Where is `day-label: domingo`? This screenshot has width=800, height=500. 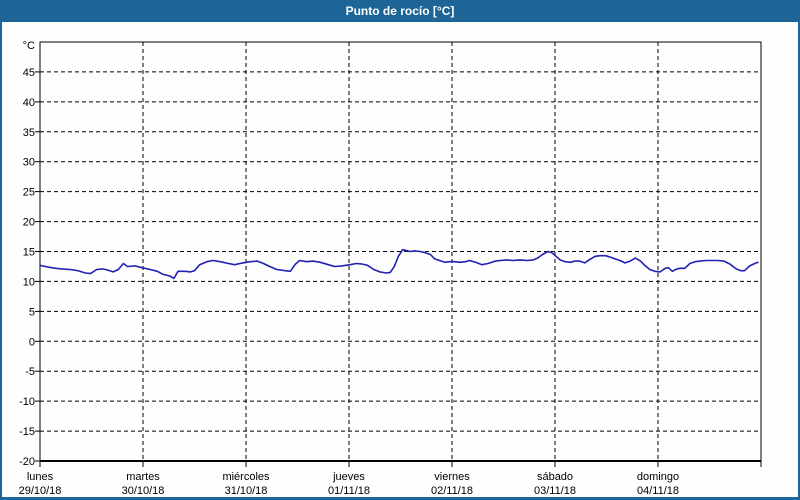
day-label: domingo is located at coordinates (658, 477).